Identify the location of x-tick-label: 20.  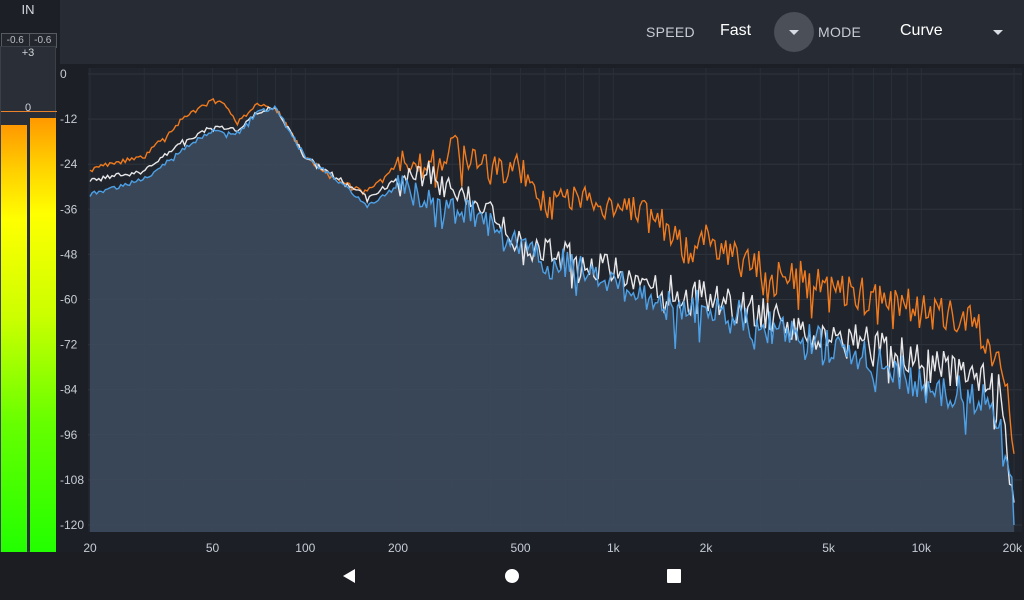
(90, 546).